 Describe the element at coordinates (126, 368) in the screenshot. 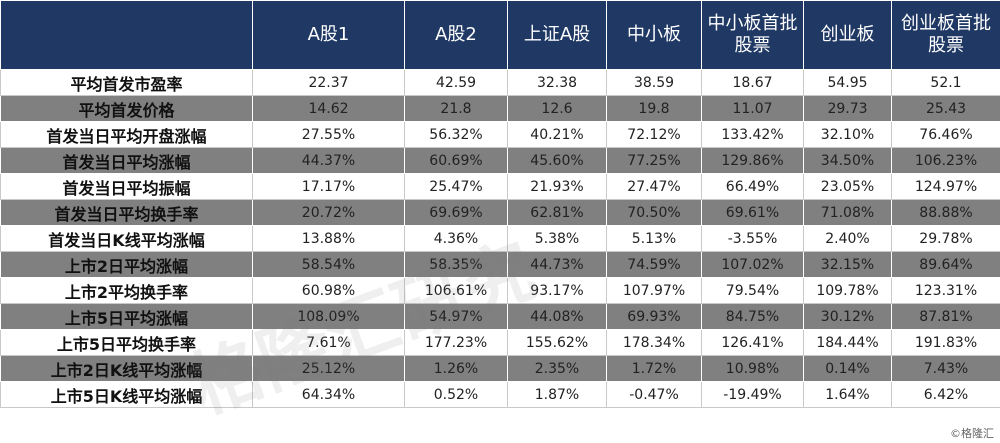

I see `row-label: 上市2日K线平均涨幅` at that location.